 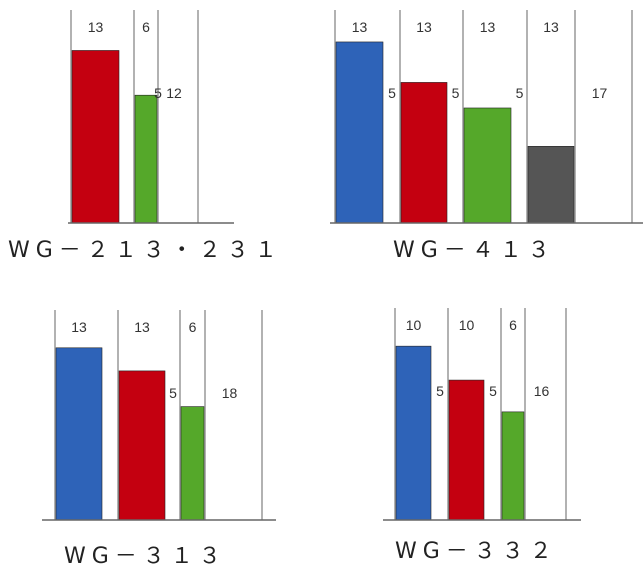 I want to click on caption-wg-413: WG－４１３, so click(x=474, y=250).